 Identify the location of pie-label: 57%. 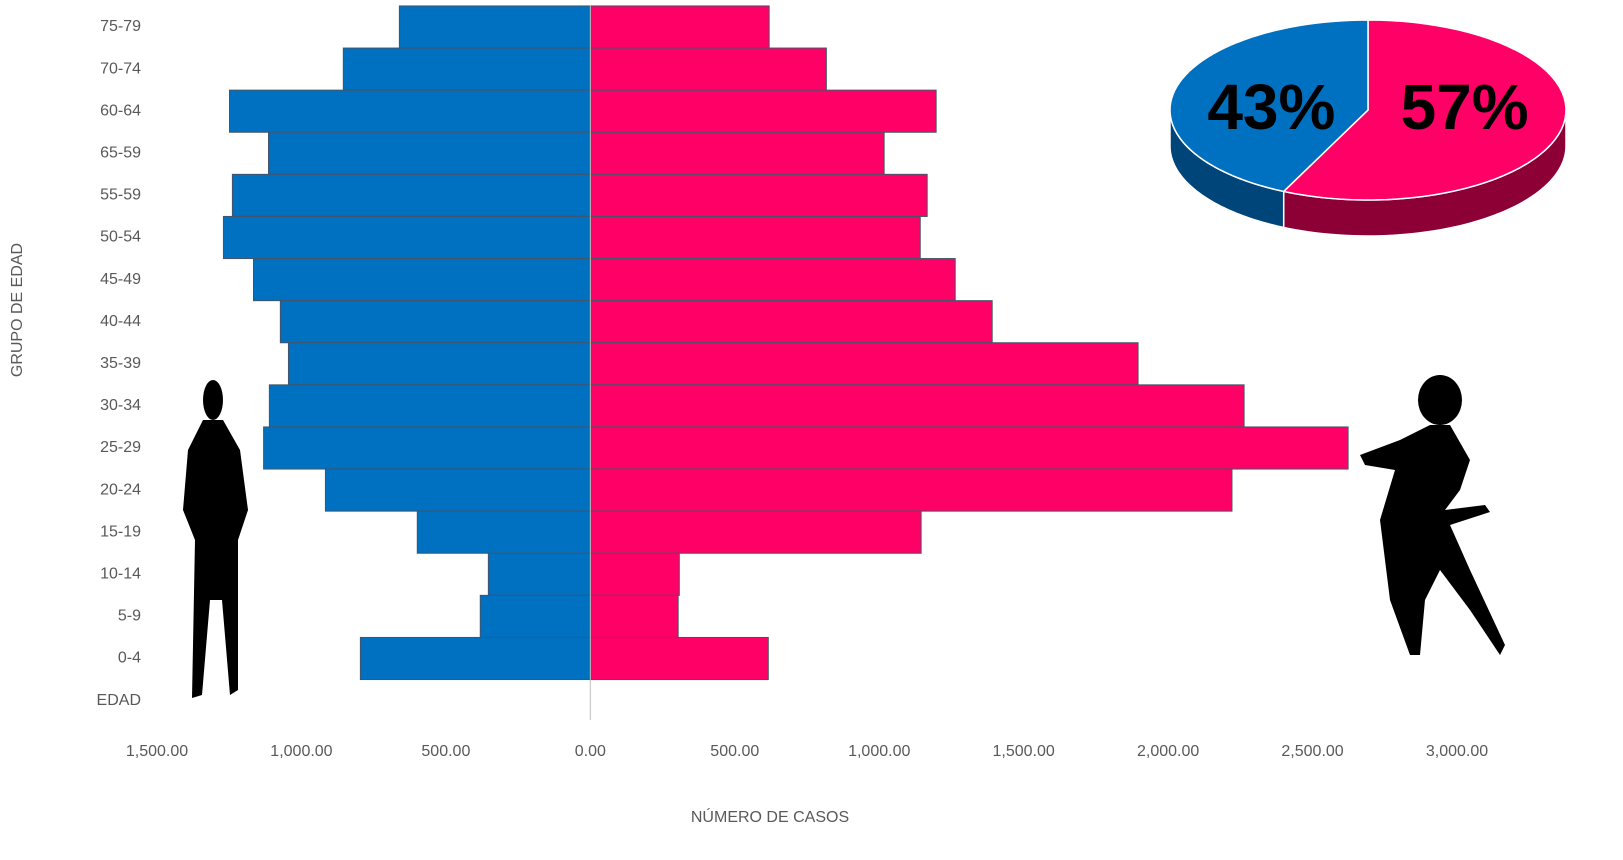
(1465, 107).